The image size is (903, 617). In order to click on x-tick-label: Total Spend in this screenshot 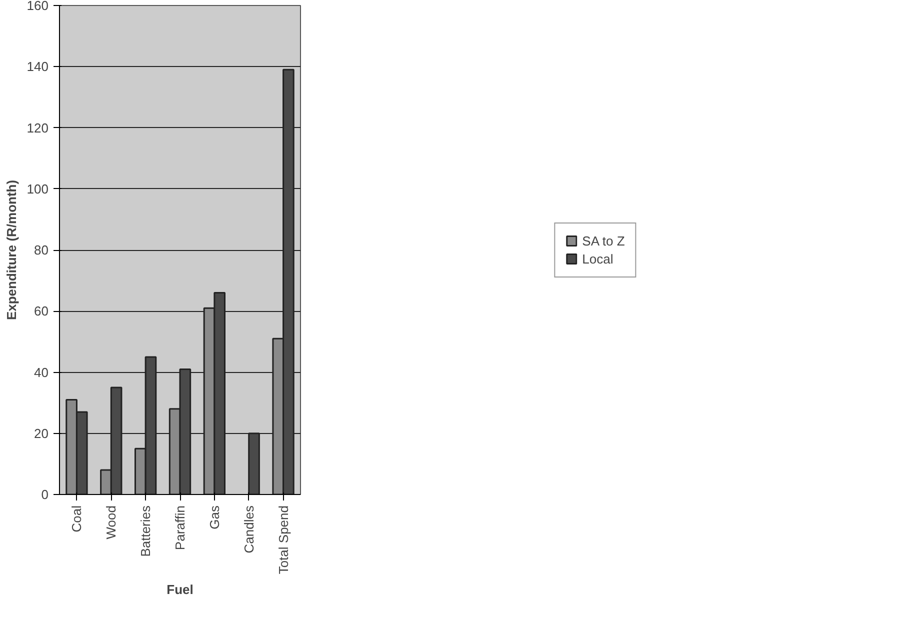, I will do `click(283, 539)`.